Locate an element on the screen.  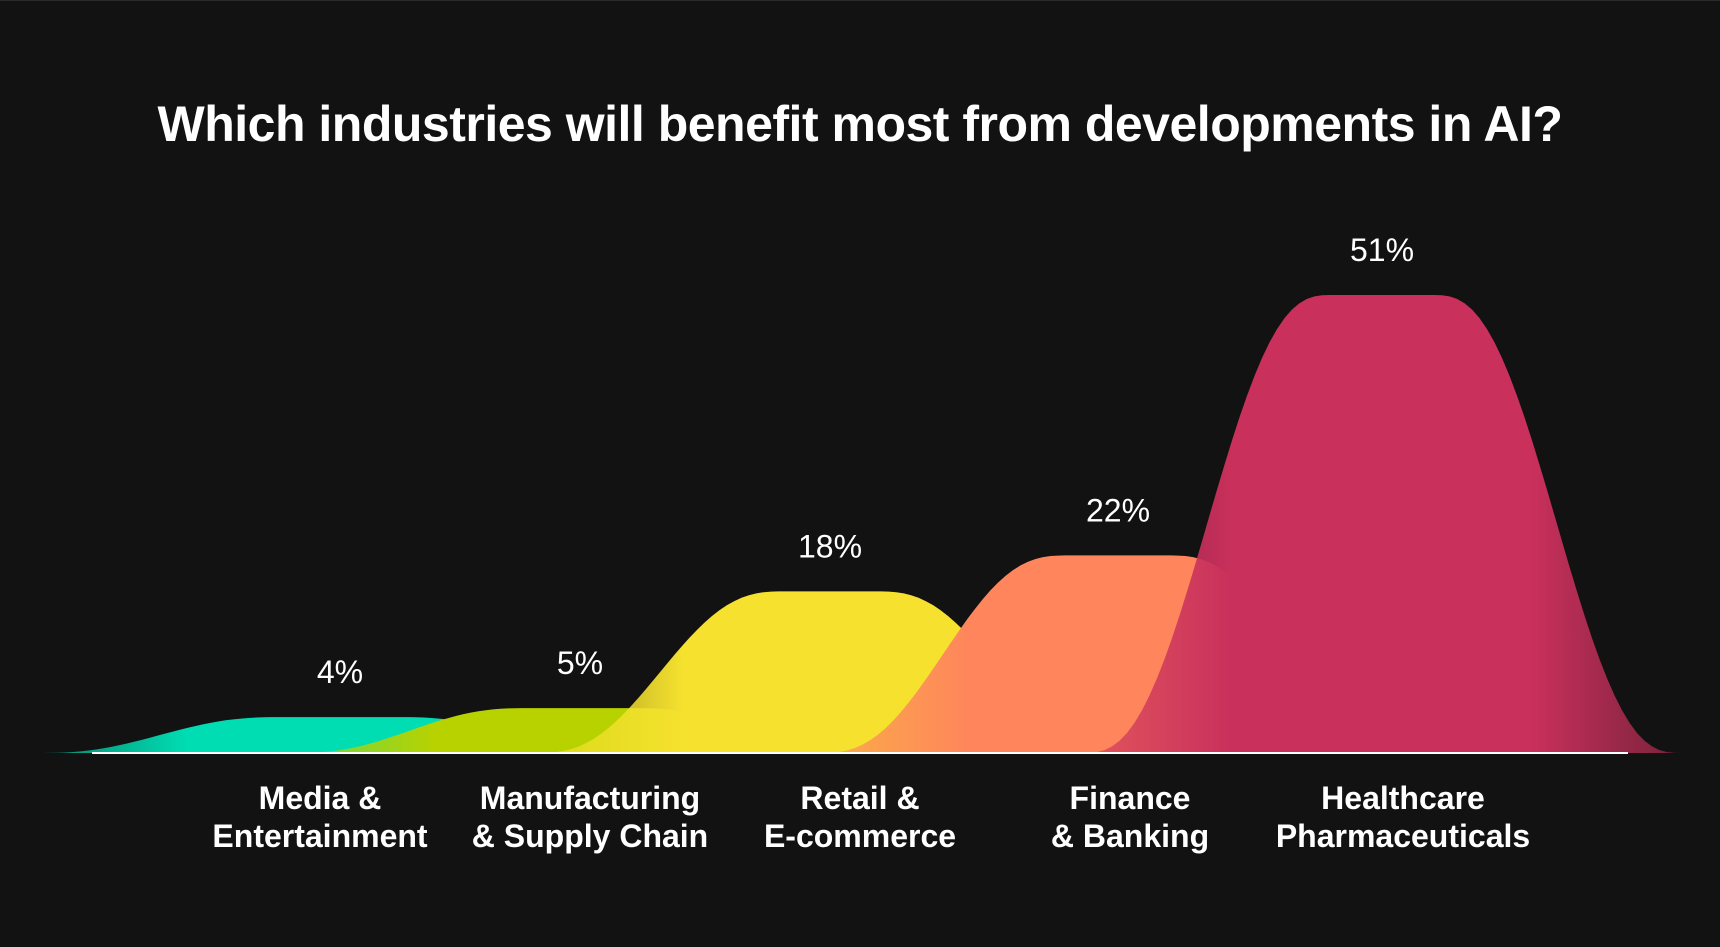
value-label-healthcare: 51% is located at coordinates (1382, 250).